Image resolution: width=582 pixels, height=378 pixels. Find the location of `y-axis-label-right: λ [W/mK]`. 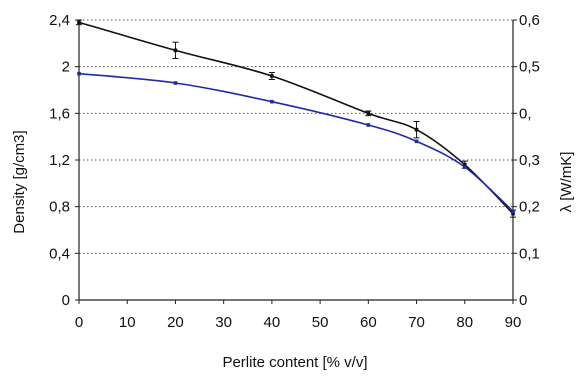

y-axis-label-right: λ [W/mK] is located at coordinates (566, 182).